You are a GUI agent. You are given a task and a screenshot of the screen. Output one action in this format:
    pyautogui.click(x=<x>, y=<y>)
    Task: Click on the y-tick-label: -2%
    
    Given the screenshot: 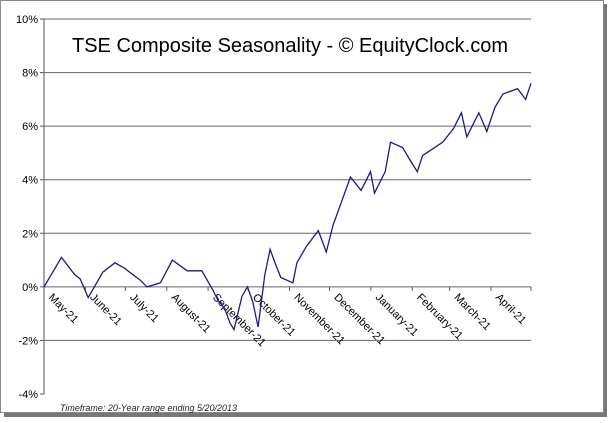 What is the action you would take?
    pyautogui.click(x=28, y=341)
    